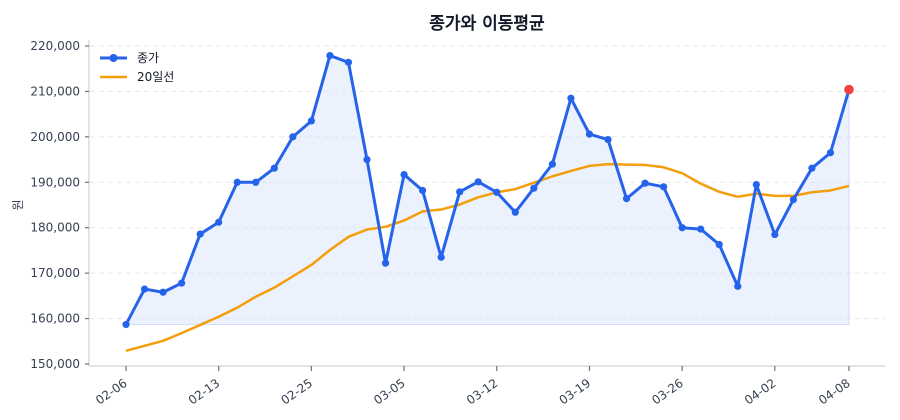  What do you see at coordinates (113, 58) in the screenshot?
I see `legend-marker-icon` at bounding box center [113, 58].